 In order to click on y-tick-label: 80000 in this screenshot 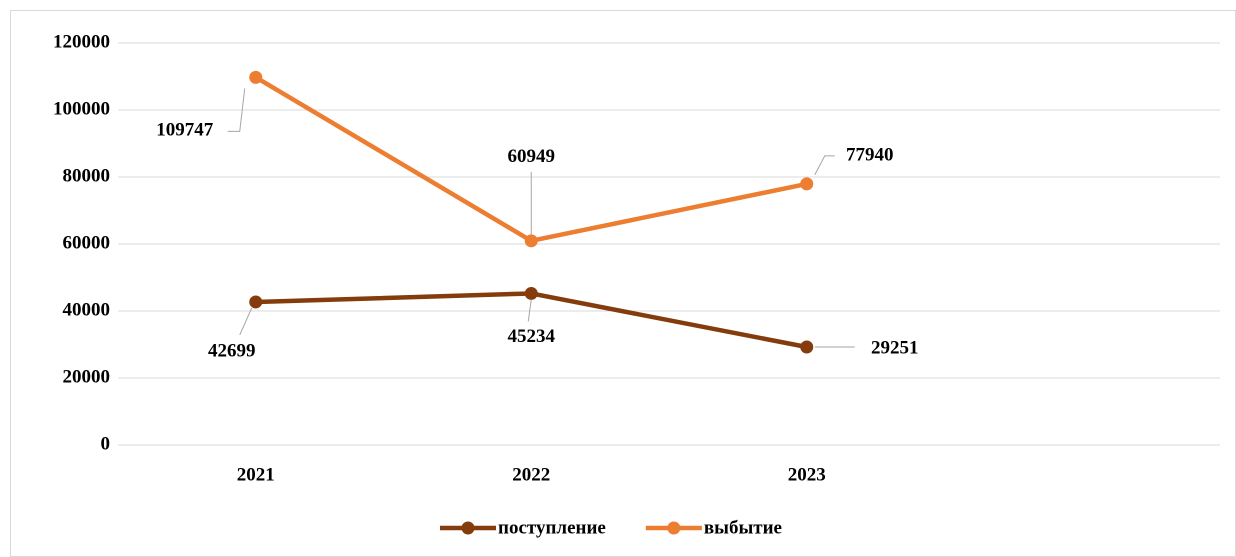, I will do `click(87, 175)`.